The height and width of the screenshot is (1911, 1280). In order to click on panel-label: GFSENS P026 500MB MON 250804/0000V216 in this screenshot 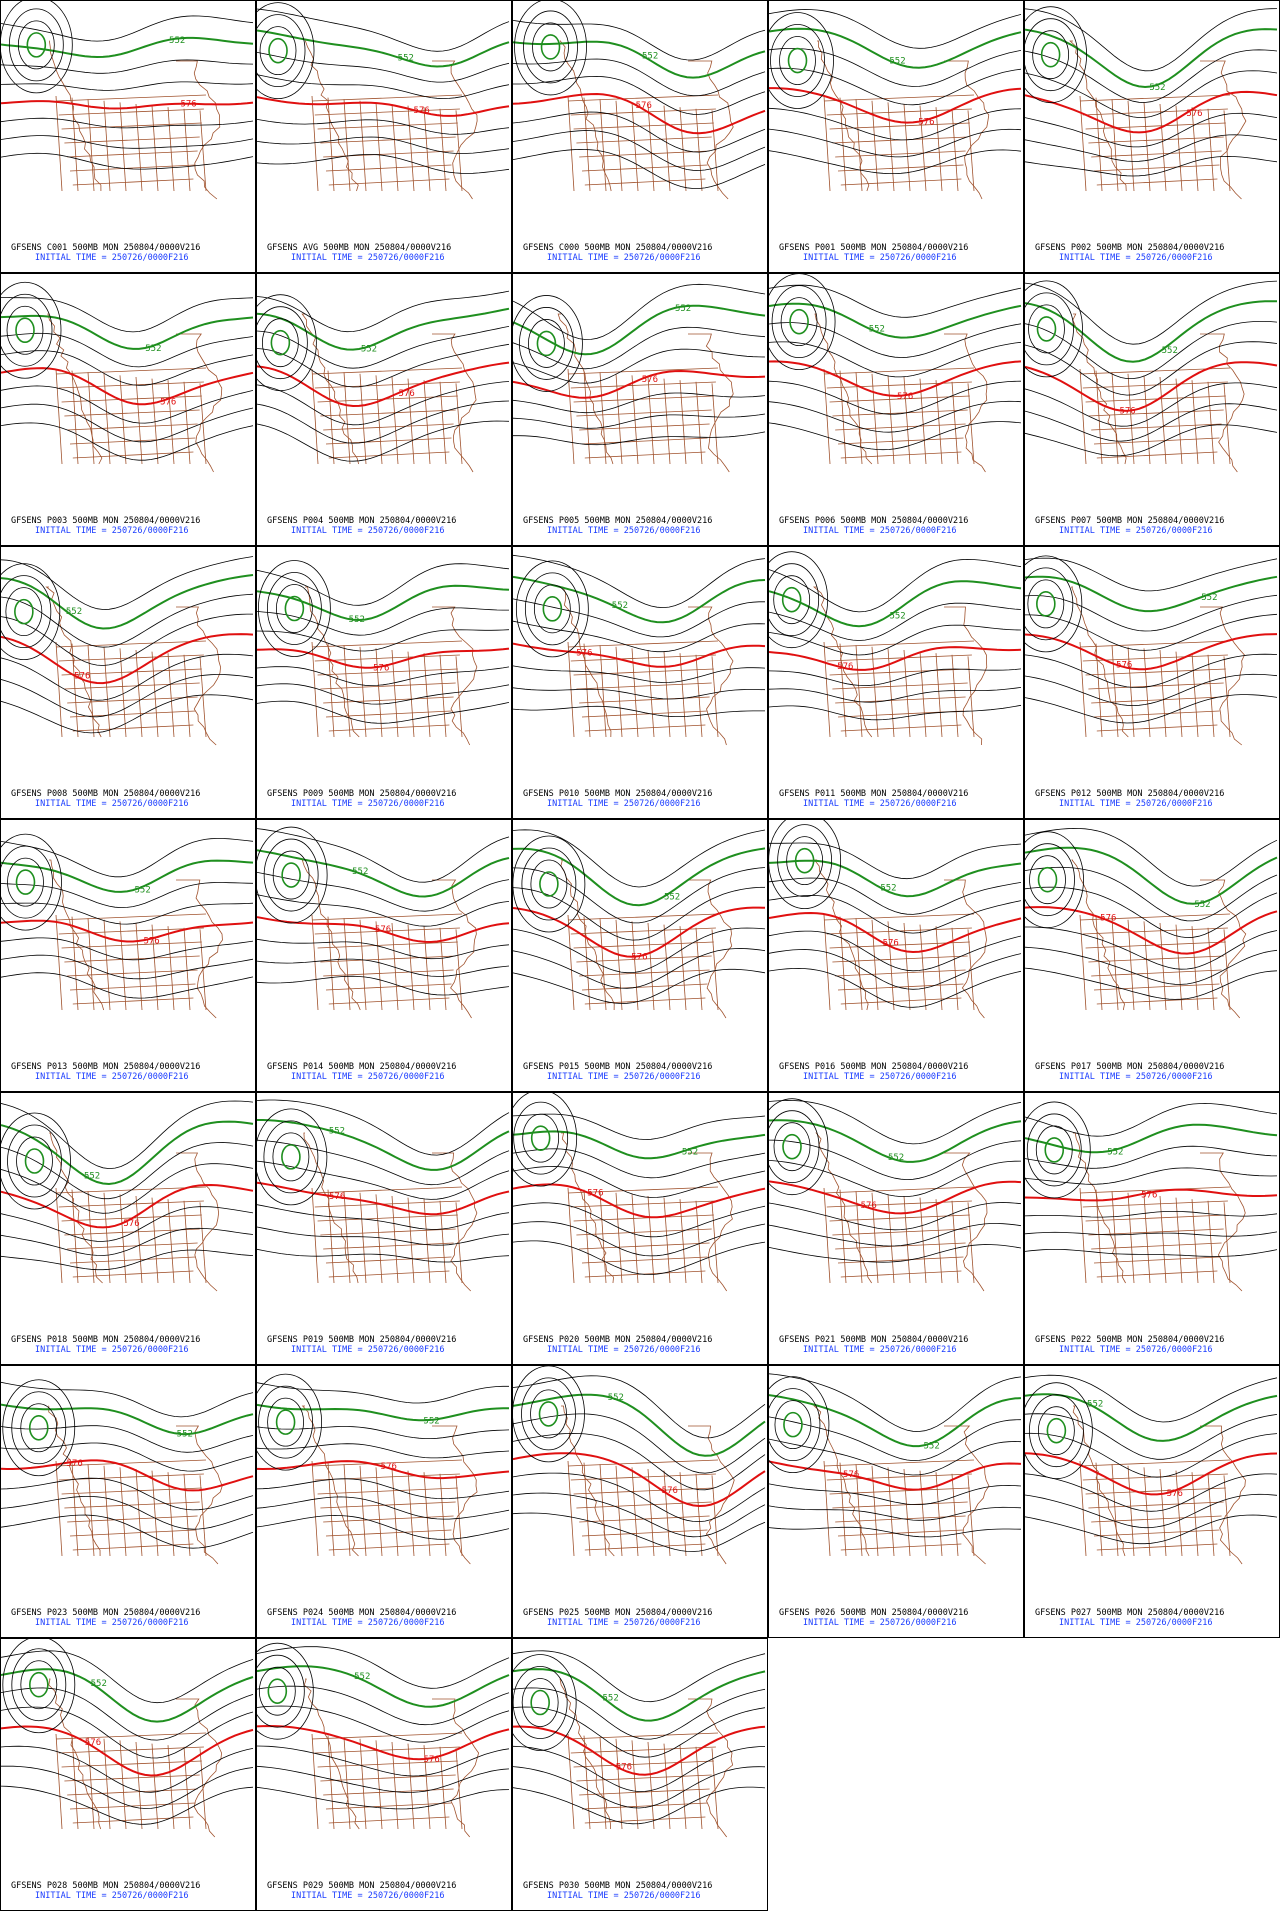, I will do `click(873, 1613)`.